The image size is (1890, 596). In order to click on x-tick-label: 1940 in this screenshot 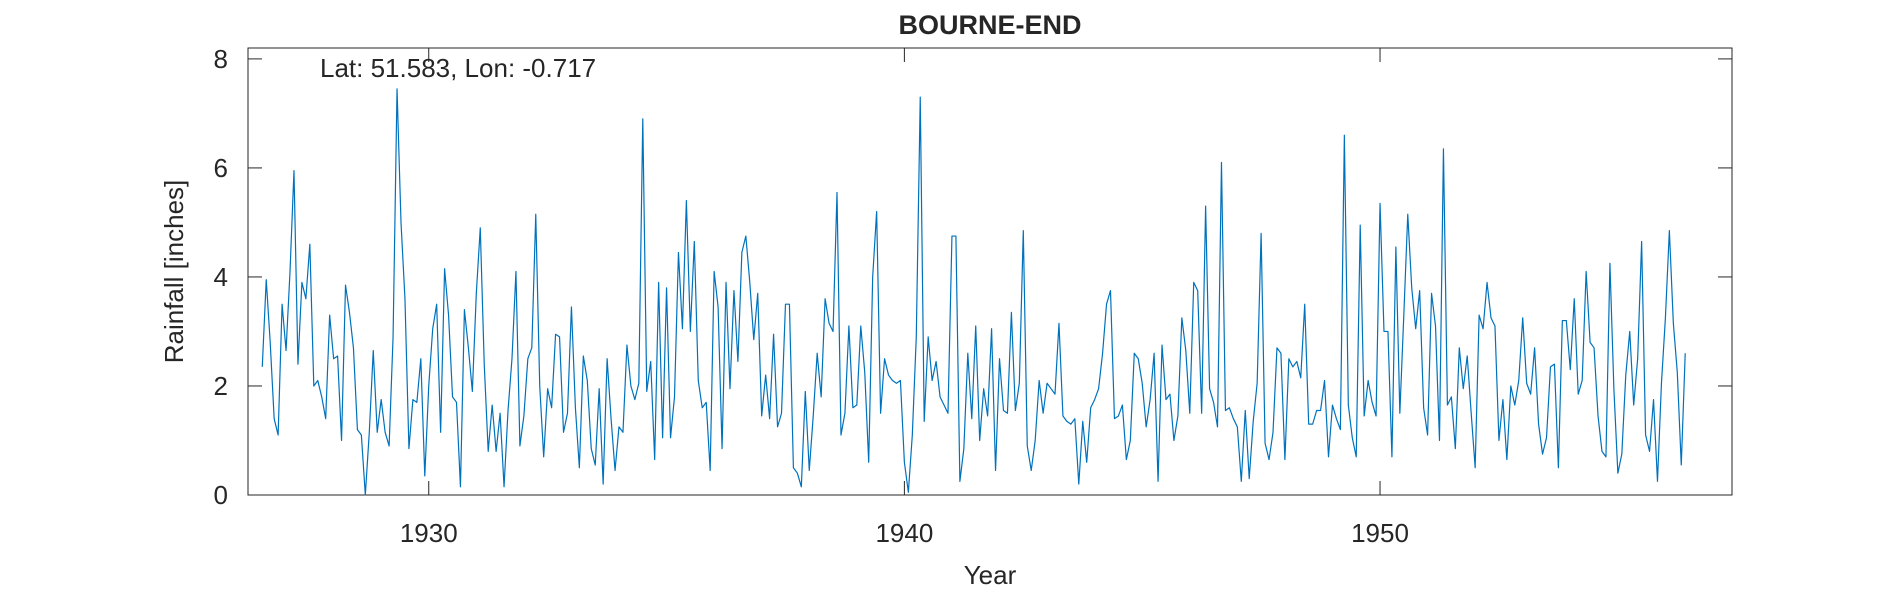, I will do `click(904, 533)`.